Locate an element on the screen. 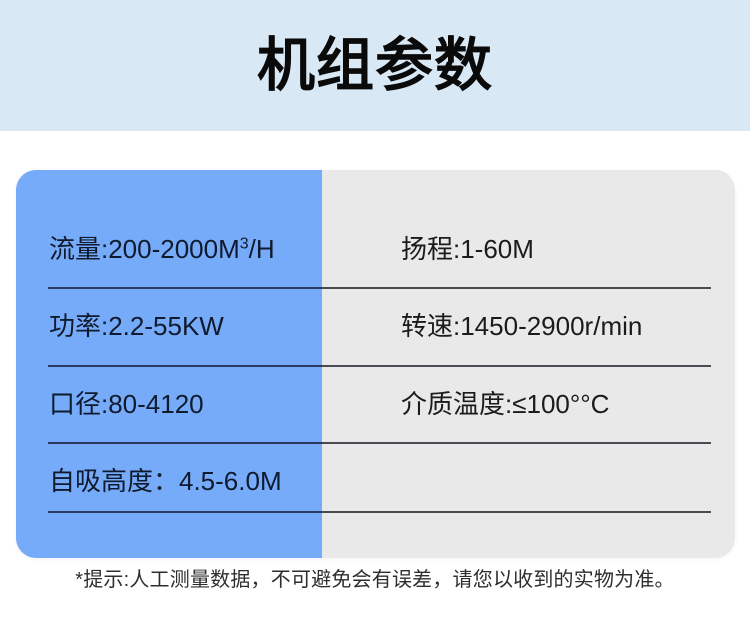 The width and height of the screenshot is (750, 630). table-row: 自吸高度：4.5-6.0M is located at coordinates (375, 482).